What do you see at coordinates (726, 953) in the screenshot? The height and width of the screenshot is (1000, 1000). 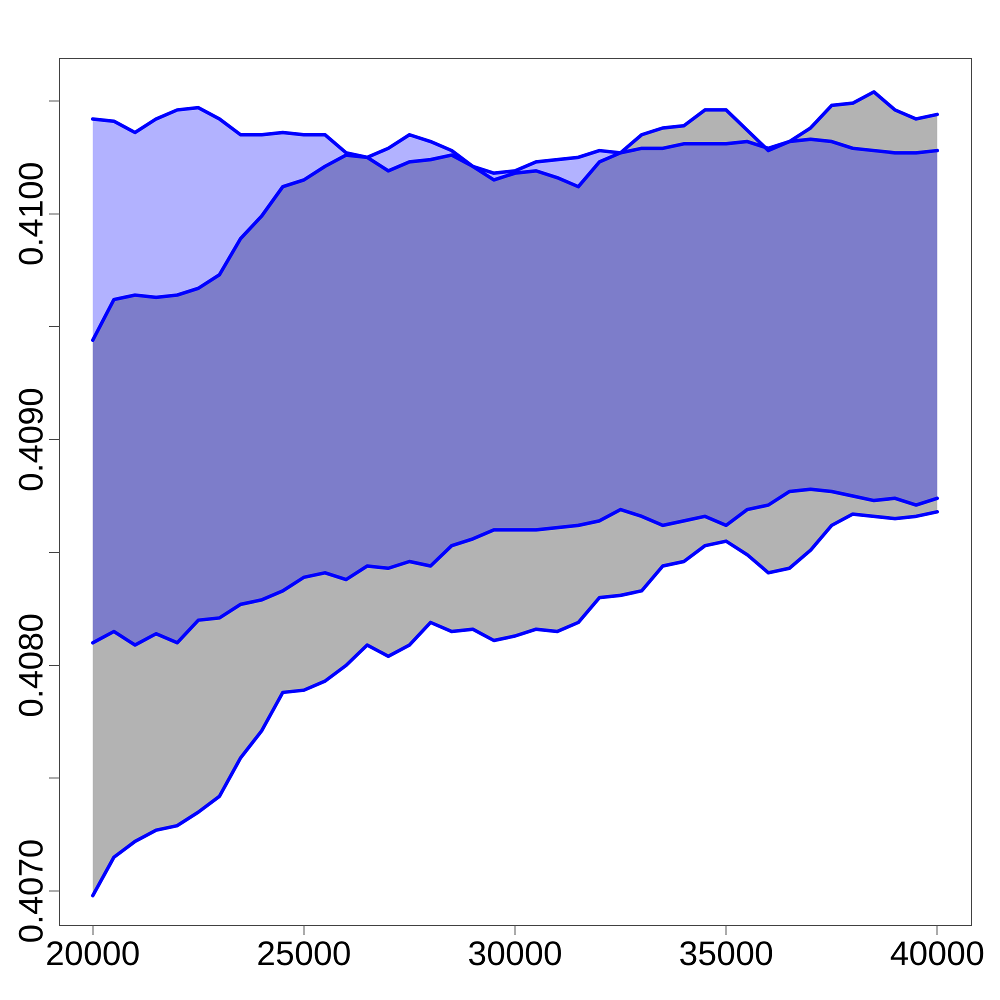 I see `x-tick-label: 35000` at bounding box center [726, 953].